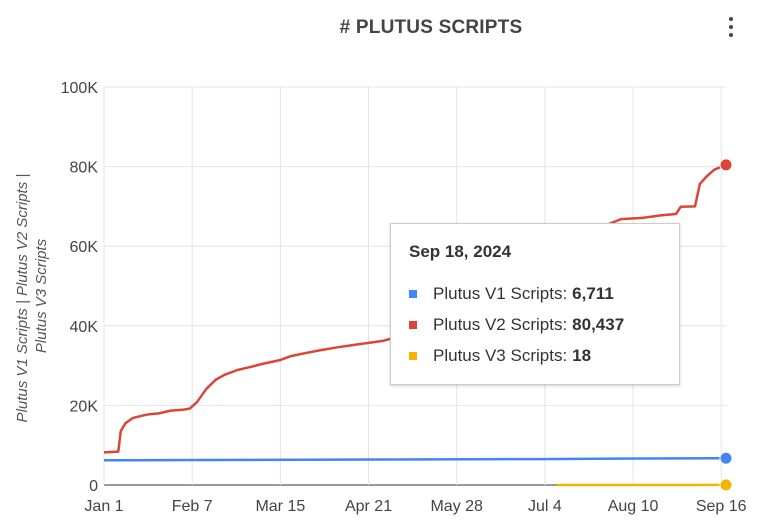 This screenshot has width=768, height=527. What do you see at coordinates (726, 485) in the screenshot?
I see `hover-point-v3` at bounding box center [726, 485].